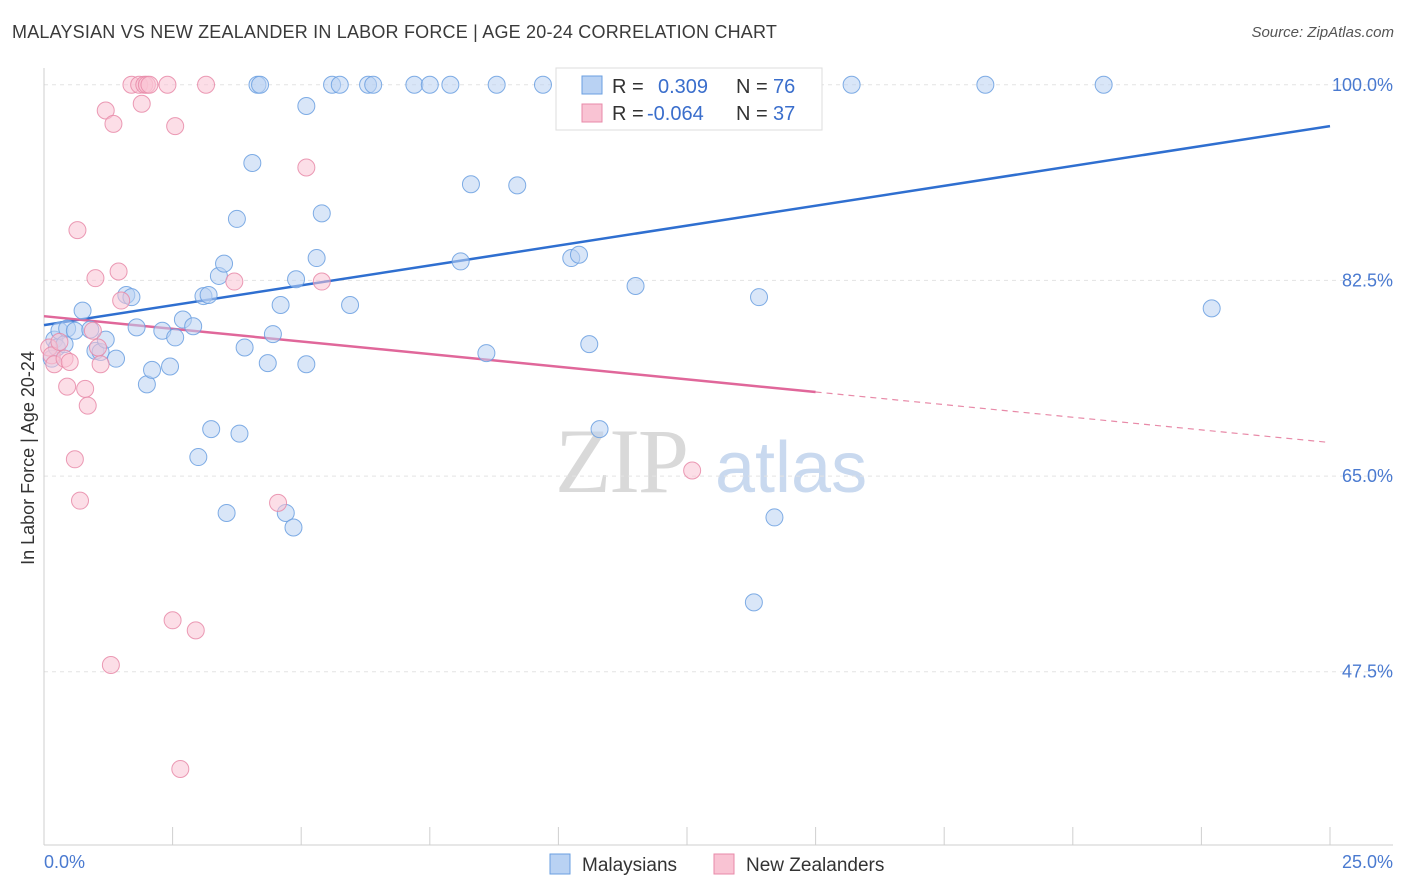  Describe the element at coordinates (683, 87) in the screenshot. I see `legend-r-value-malaysians: 0.309` at that location.